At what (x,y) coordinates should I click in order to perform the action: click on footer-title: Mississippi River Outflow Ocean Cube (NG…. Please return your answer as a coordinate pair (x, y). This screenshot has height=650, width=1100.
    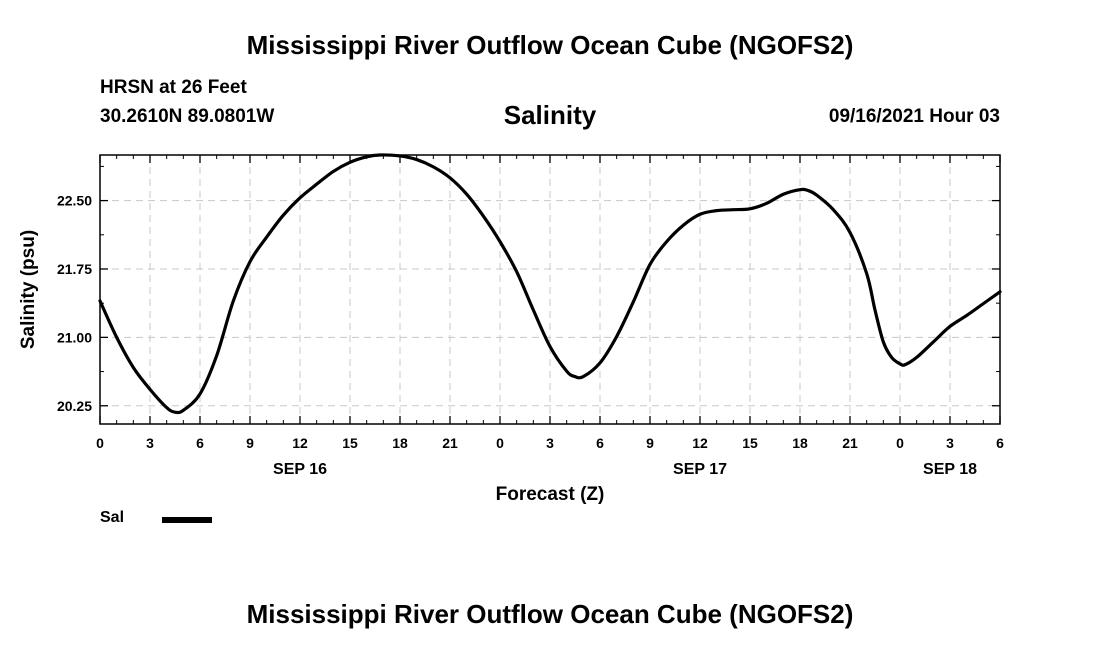
    Looking at the image, I should click on (550, 614).